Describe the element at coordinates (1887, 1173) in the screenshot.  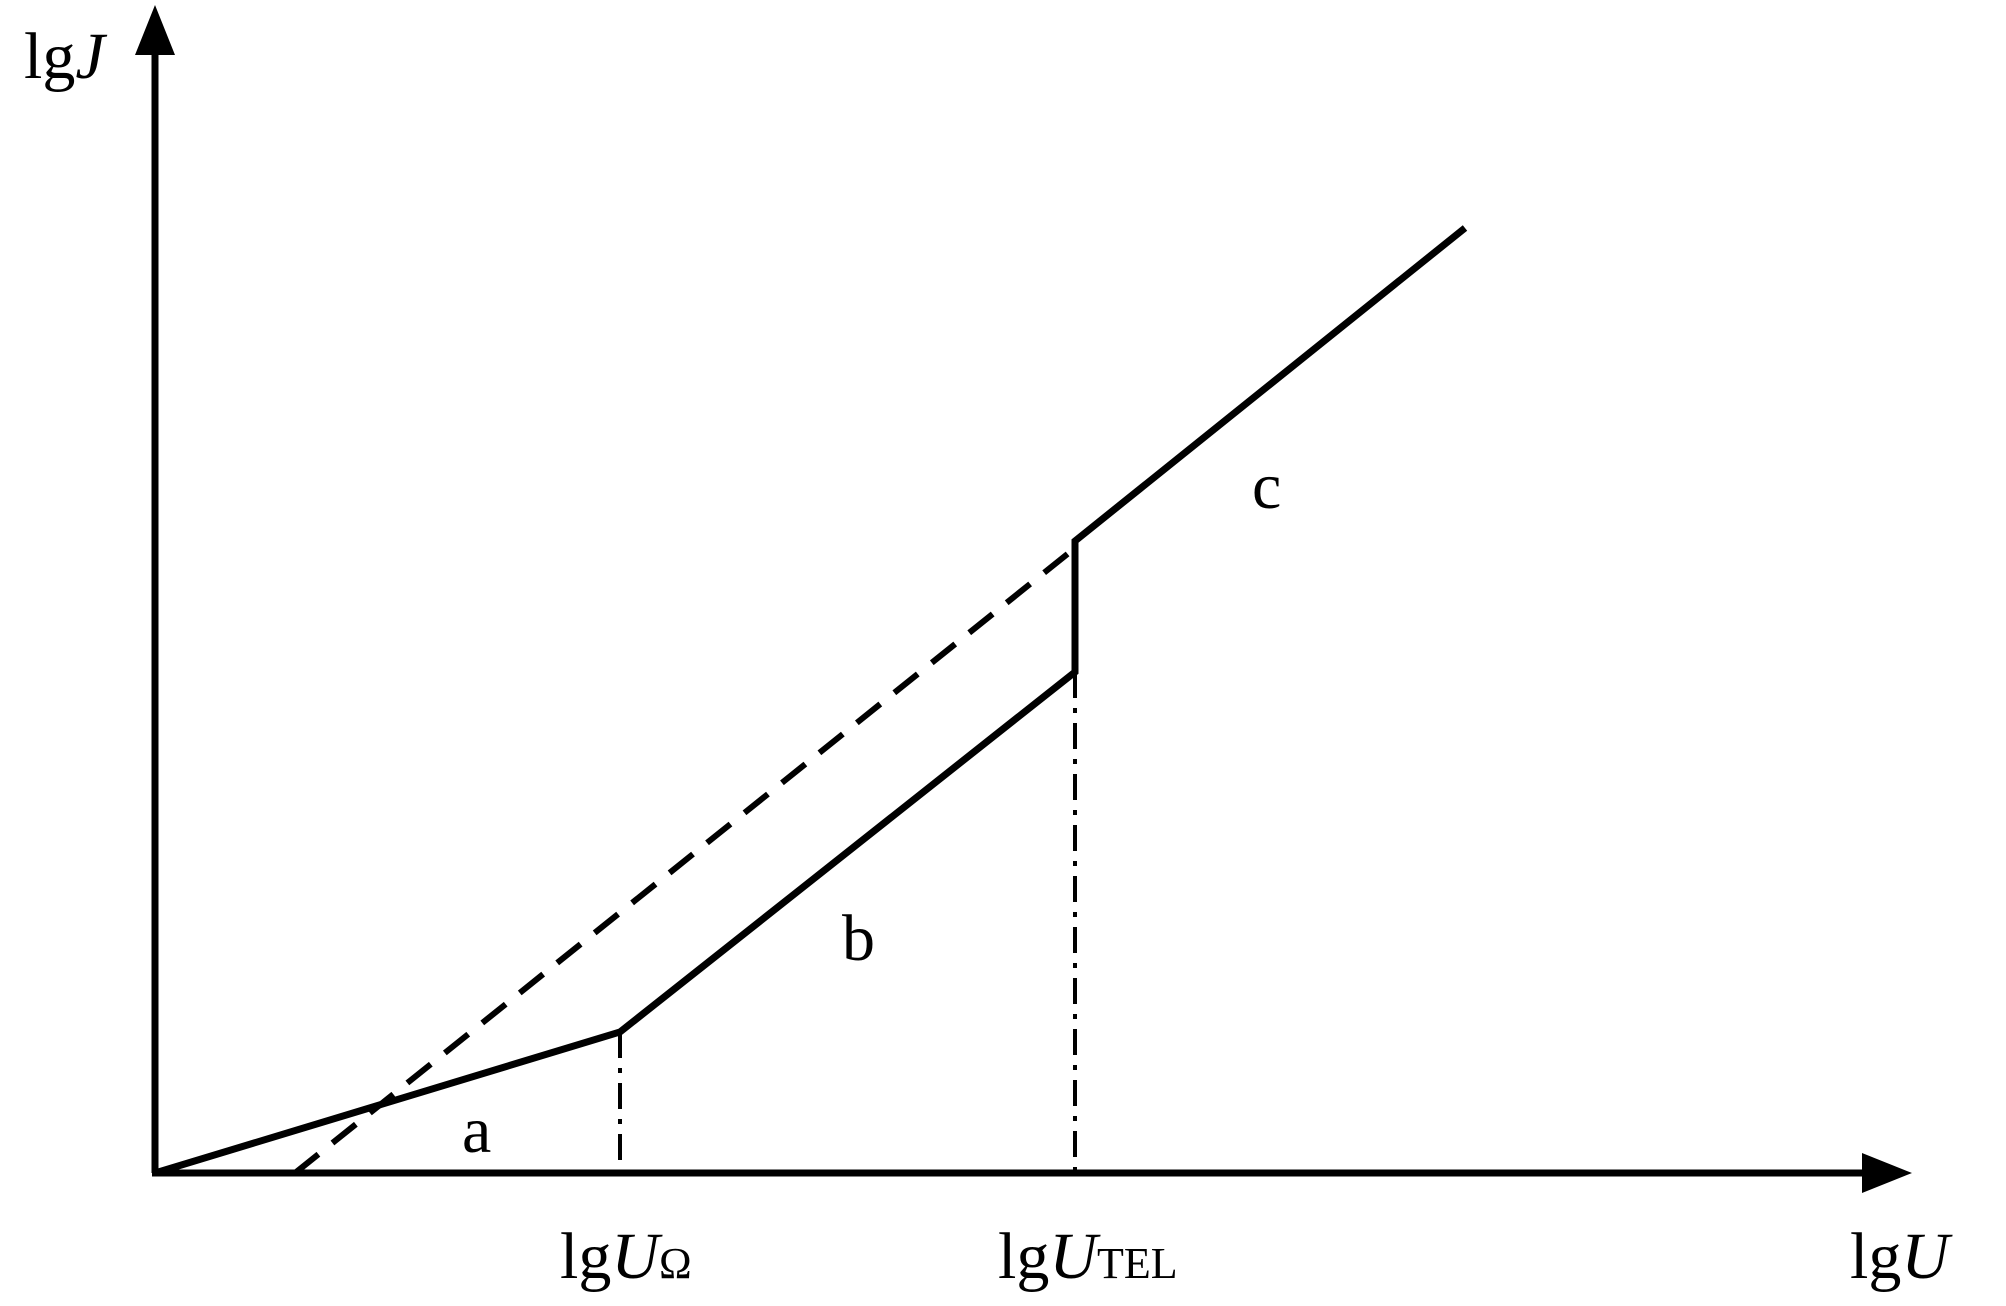
I see `x-axis-arrowhead` at that location.